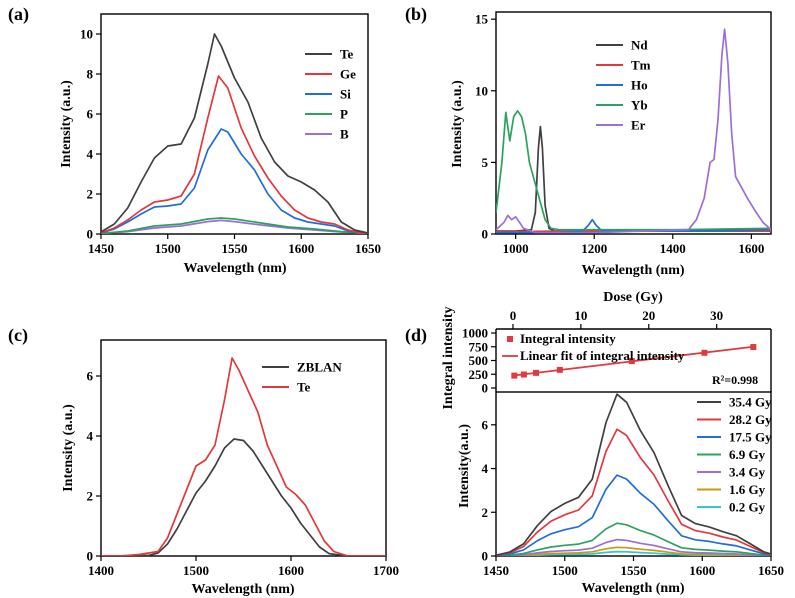 This screenshot has width=795, height=598. I want to click on legend-label: 35.4 Gy, so click(750, 402).